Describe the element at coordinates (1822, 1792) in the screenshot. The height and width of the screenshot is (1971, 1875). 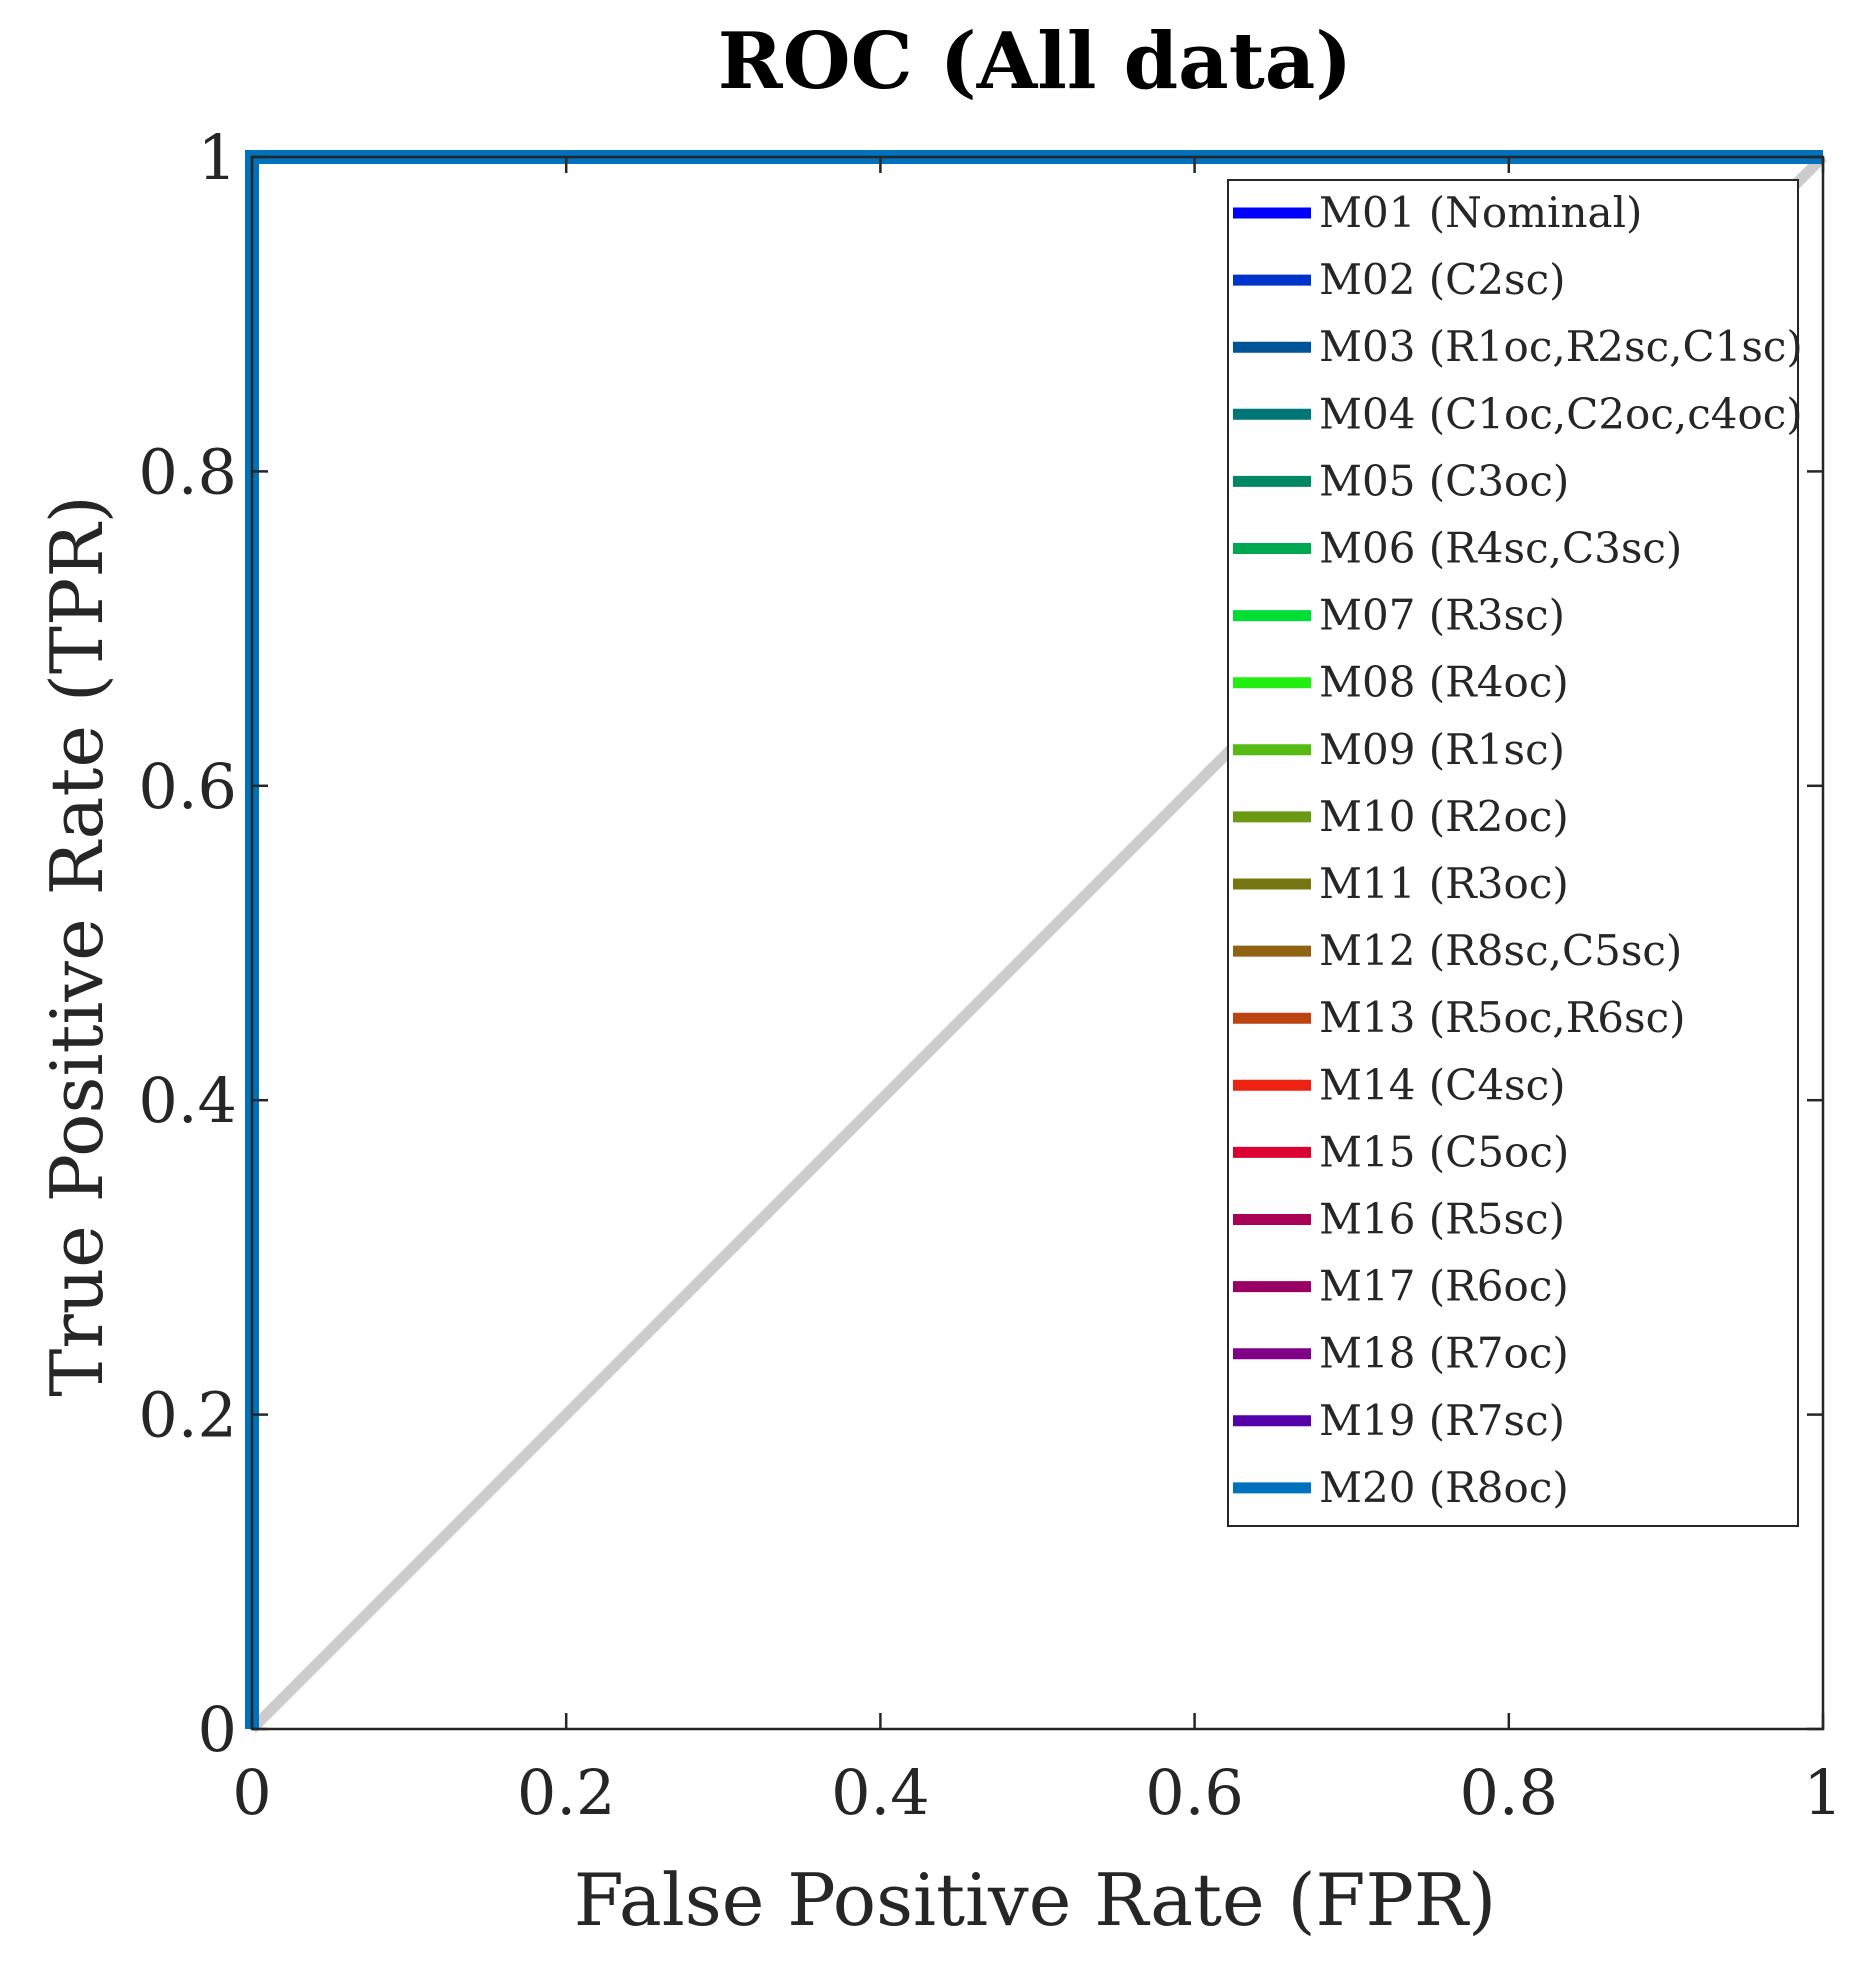
I see `x-tick-label: 1` at that location.